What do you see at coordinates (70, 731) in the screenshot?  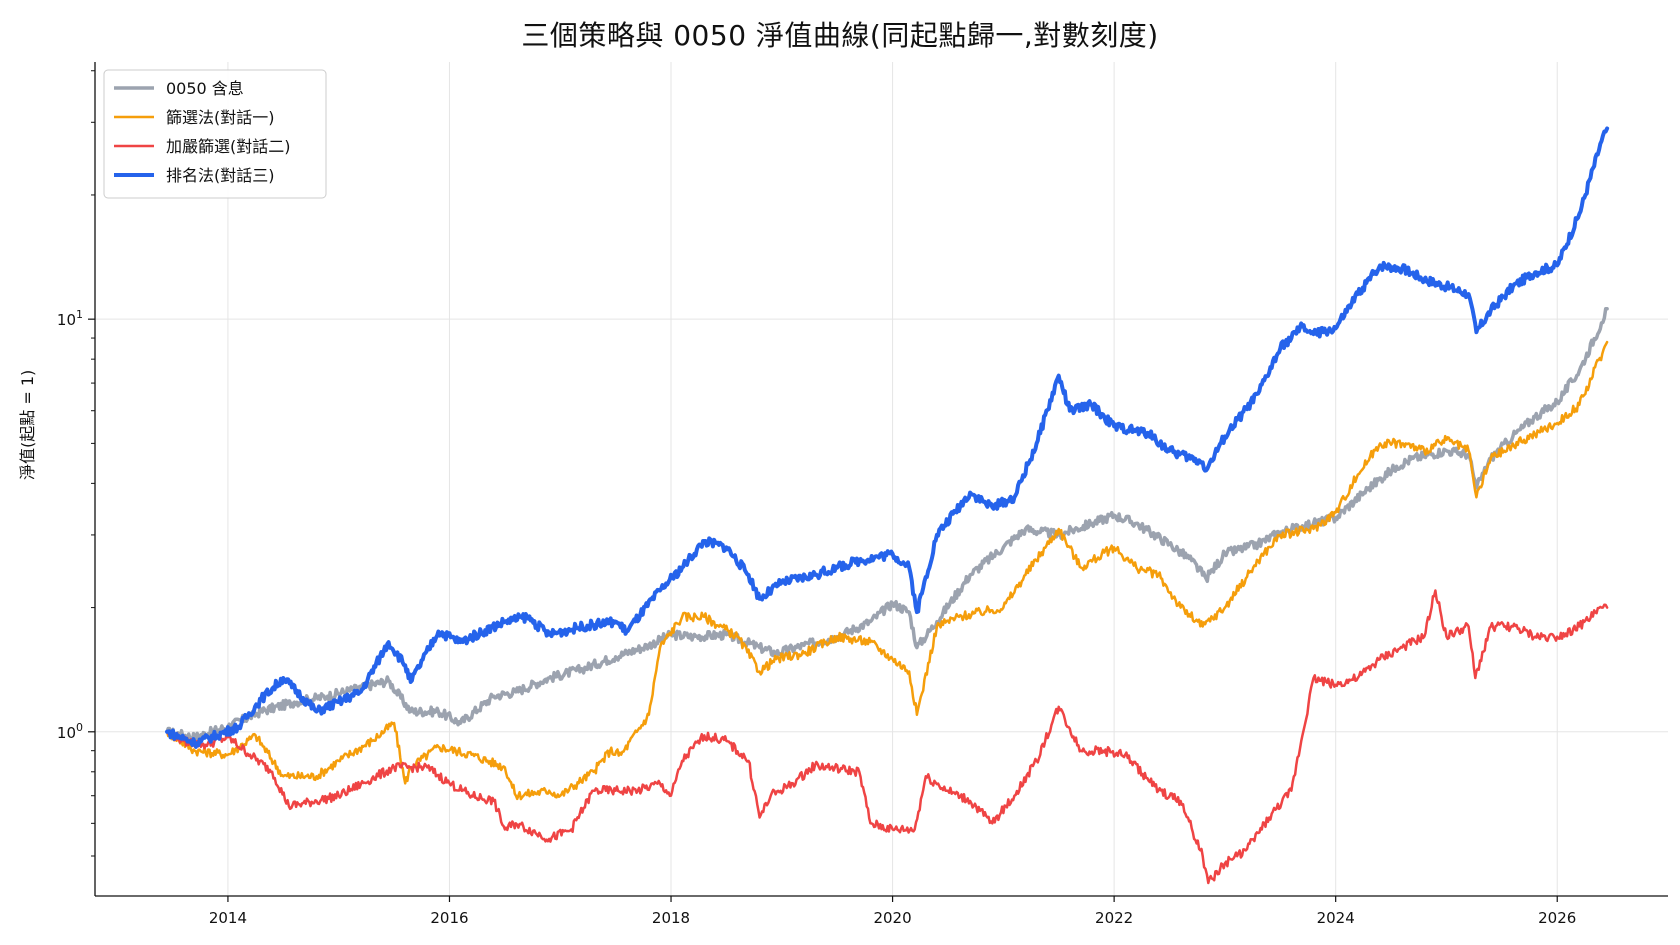 I see `y-tick-label: 10⁰` at bounding box center [70, 731].